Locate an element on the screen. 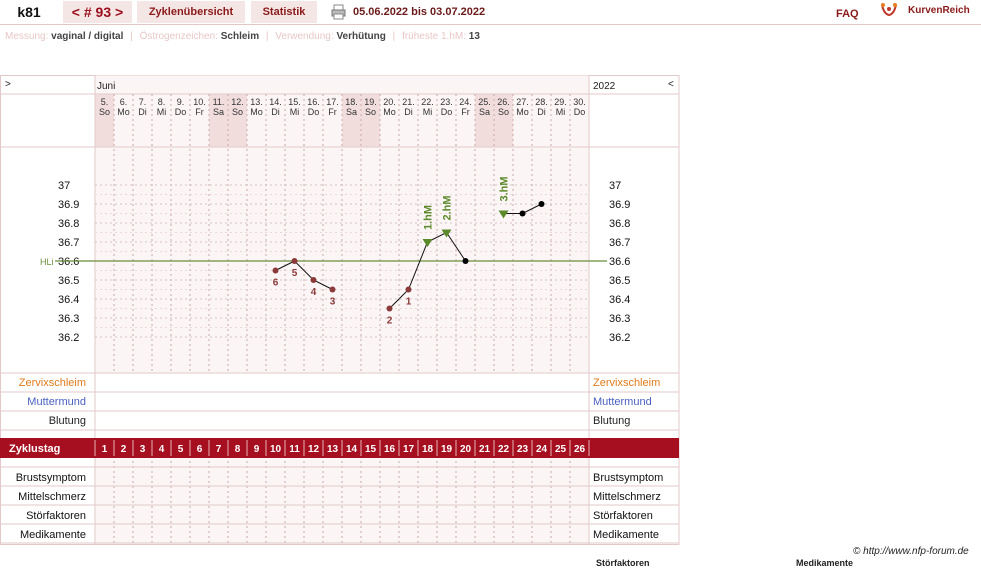 Image resolution: width=981 pixels, height=568 pixels. y-tick-label-right: 36.2 is located at coordinates (619, 338).